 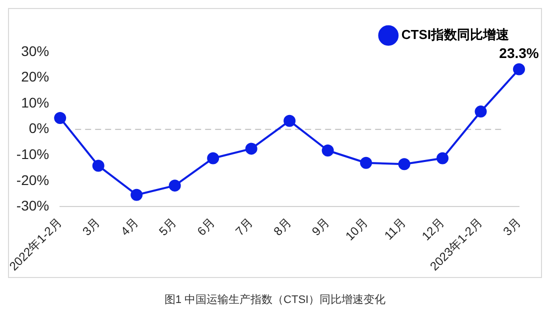 I want to click on y-tick-label: 30%, so click(x=35, y=50).